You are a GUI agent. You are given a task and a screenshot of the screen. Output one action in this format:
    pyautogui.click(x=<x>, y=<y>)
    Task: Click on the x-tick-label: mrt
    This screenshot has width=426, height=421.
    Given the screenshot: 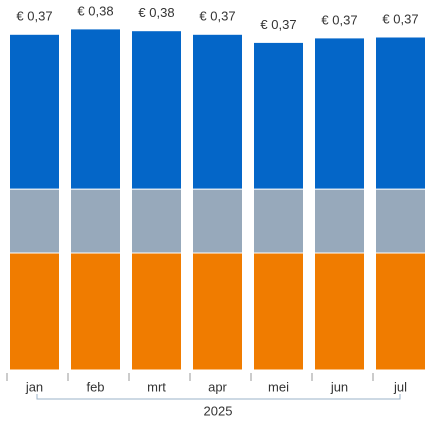 What is the action you would take?
    pyautogui.click(x=156, y=386)
    